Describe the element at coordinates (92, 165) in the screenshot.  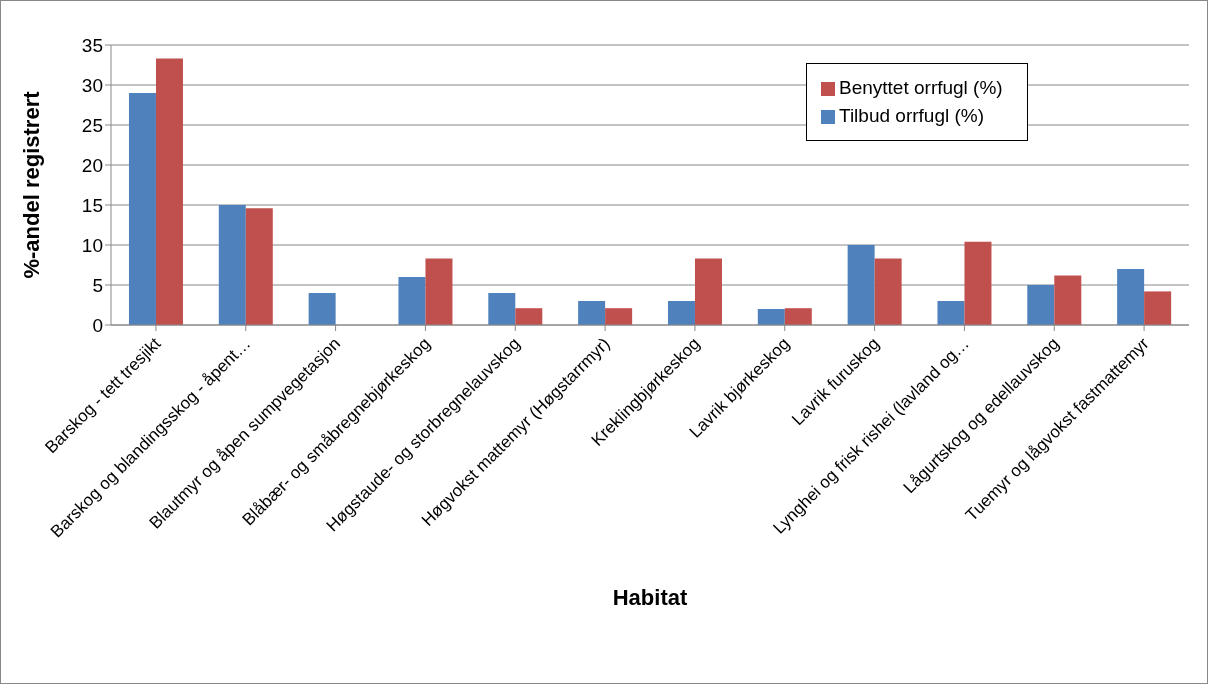
I see `y-tick-label: 20` at that location.